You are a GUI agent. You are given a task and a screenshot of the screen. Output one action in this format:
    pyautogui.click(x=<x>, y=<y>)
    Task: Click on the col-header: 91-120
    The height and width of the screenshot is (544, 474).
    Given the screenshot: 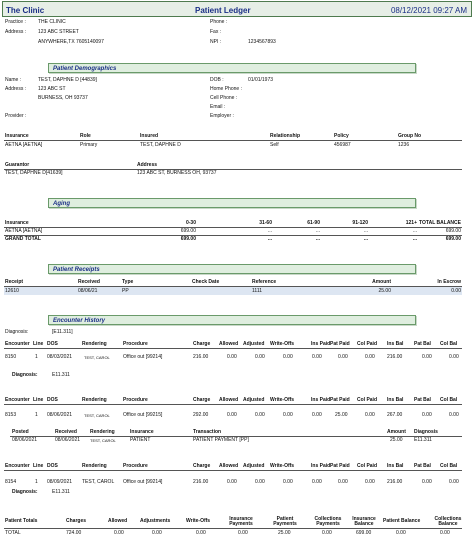 What is the action you would take?
    pyautogui.click(x=360, y=223)
    